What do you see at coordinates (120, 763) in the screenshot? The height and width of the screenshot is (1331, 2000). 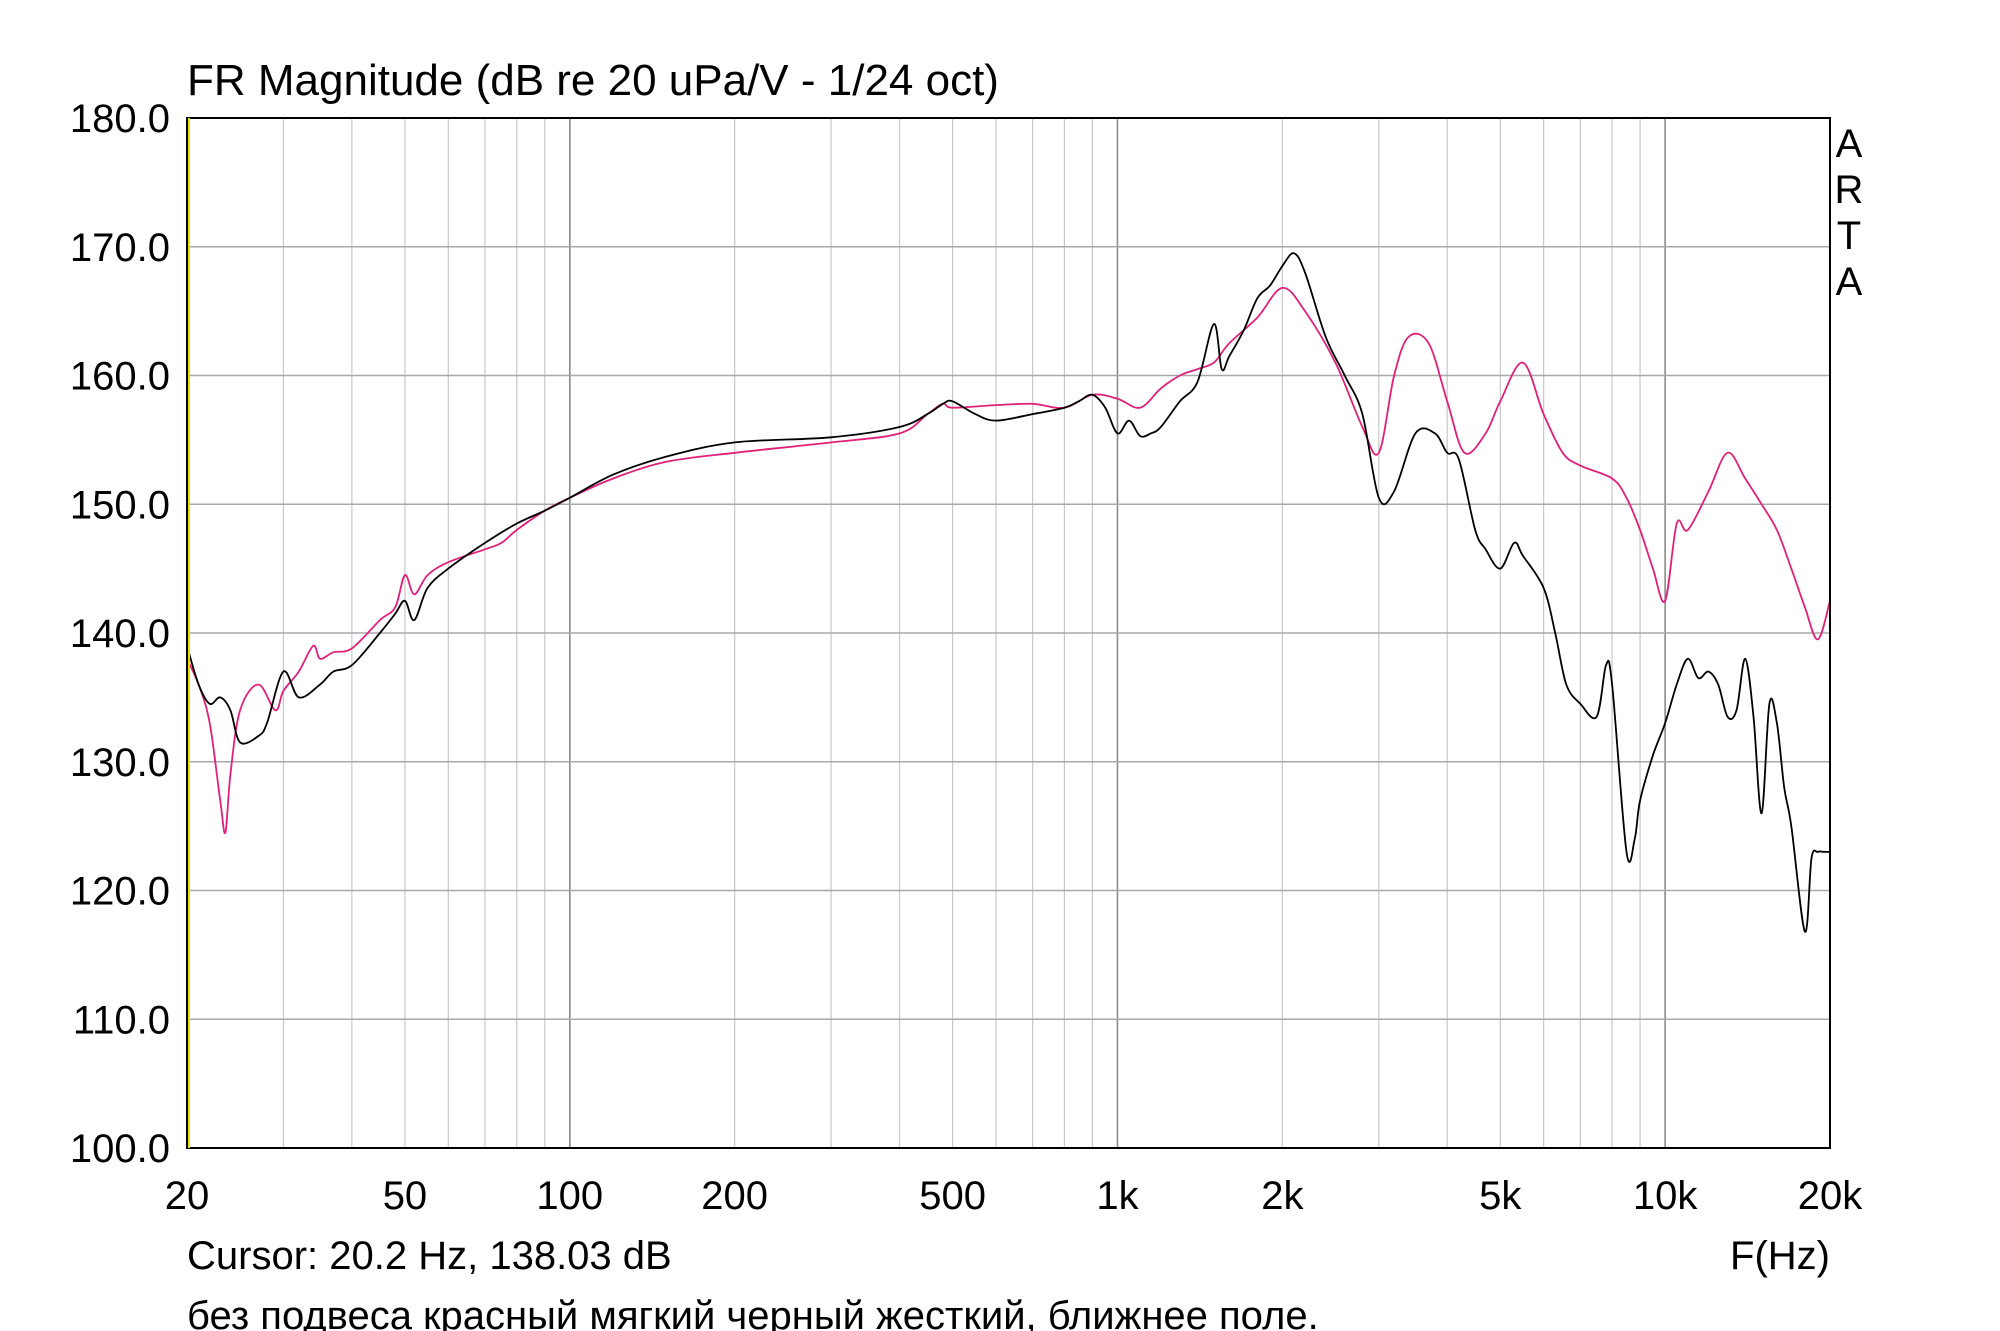 I see `y-tick-label: 130.0` at bounding box center [120, 763].